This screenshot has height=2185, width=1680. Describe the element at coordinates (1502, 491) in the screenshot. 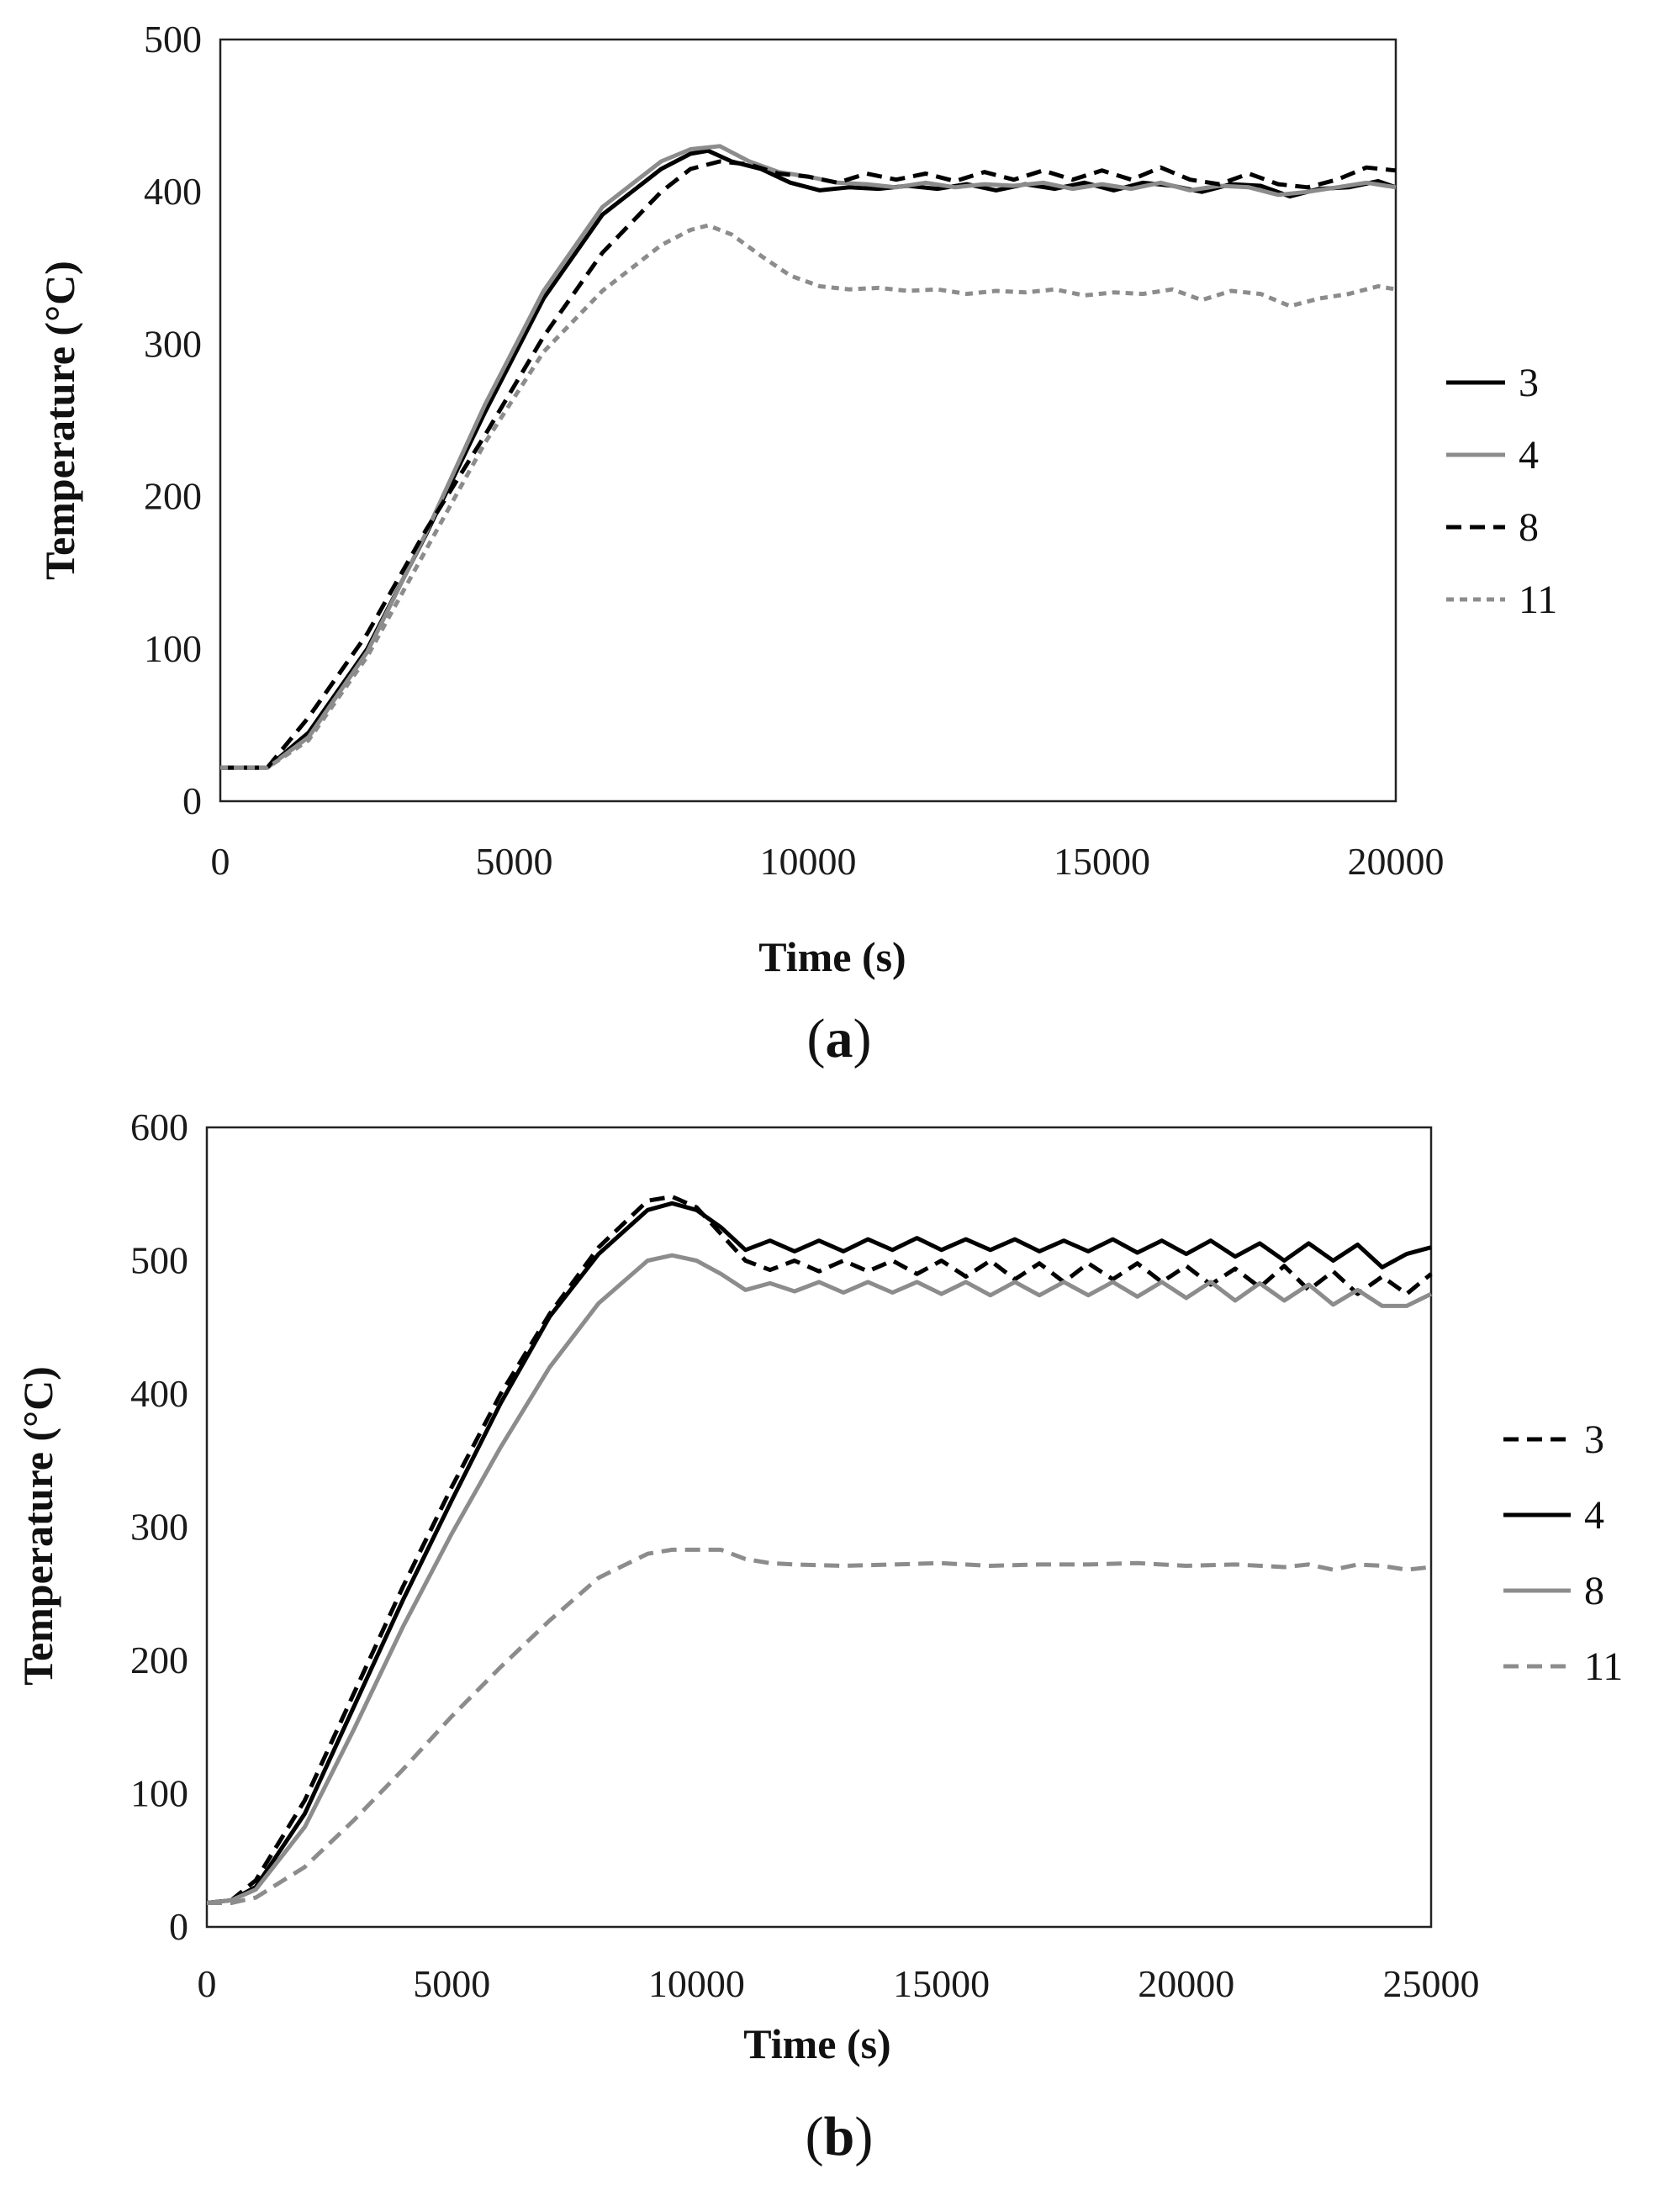

I see `legend-a: 3 4 8 11` at that location.